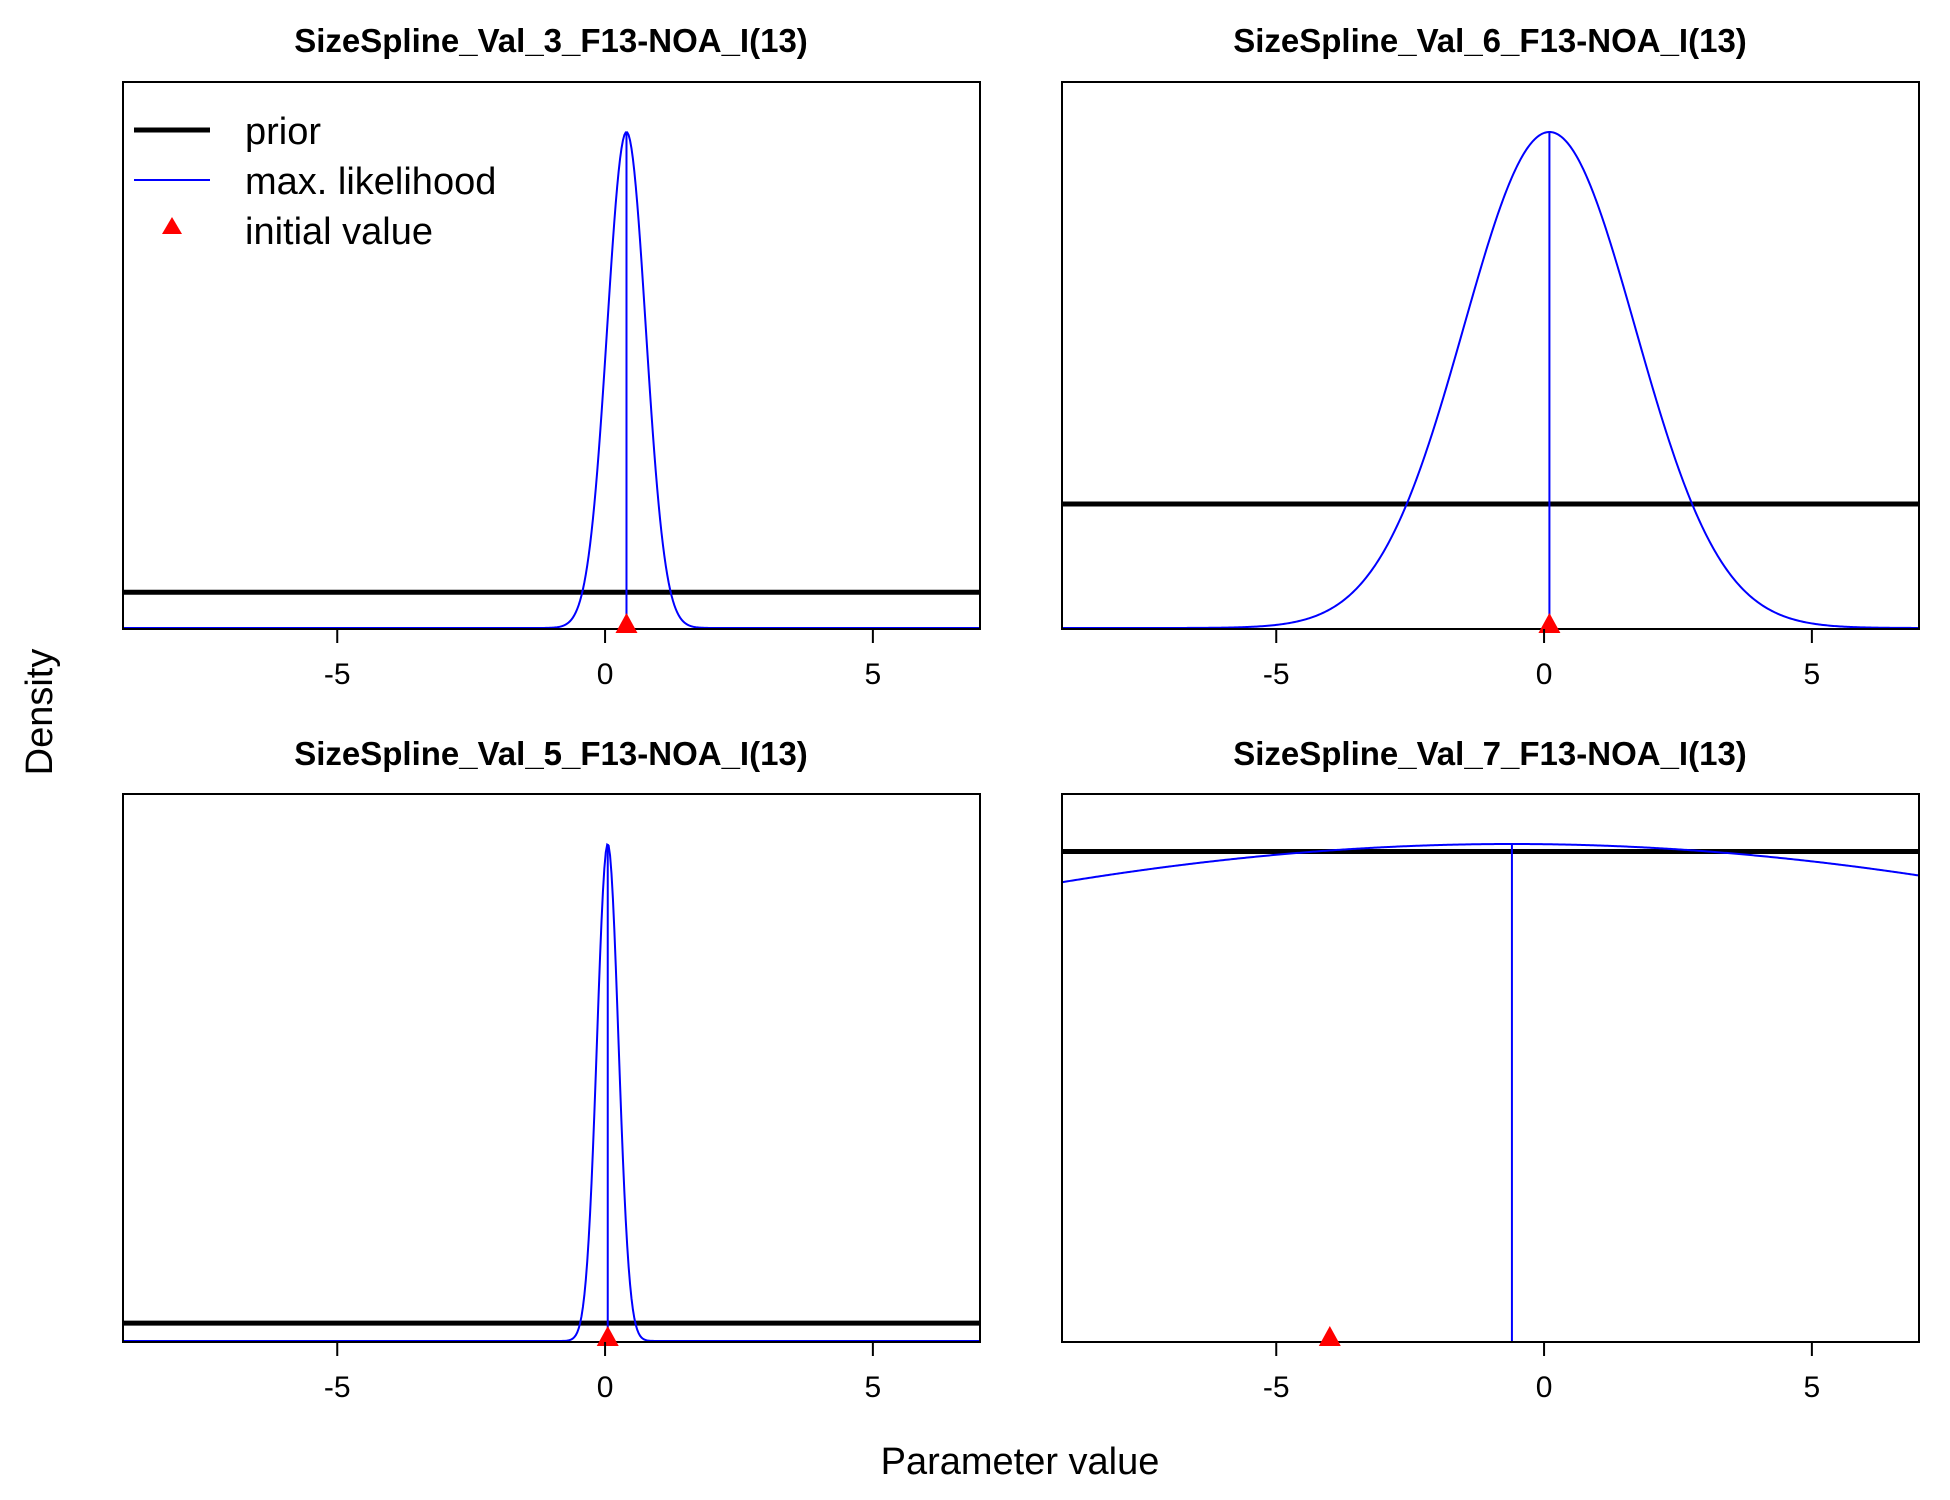  Describe the element at coordinates (370, 182) in the screenshot. I see `legend-likelihood-label: max. likelihood` at that location.